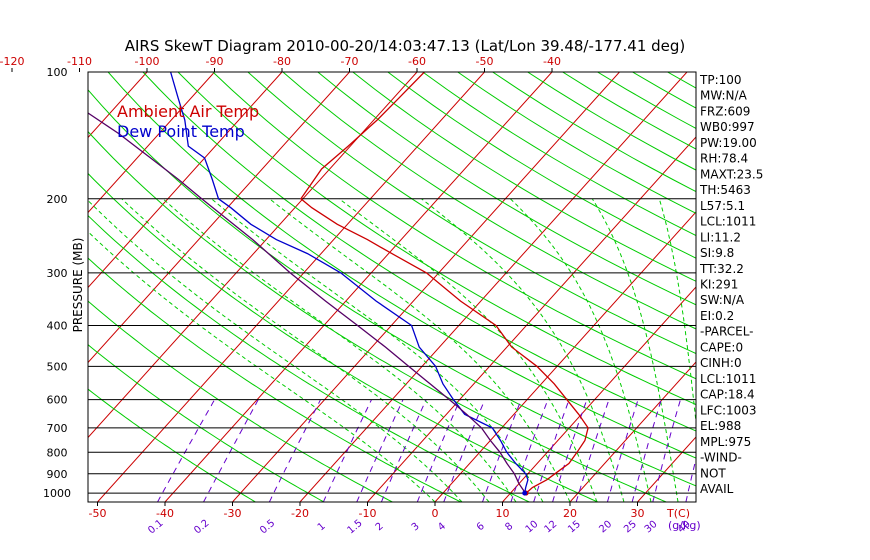 Image resolution: width=870 pixels, height=560 pixels. Describe the element at coordinates (552, 61) in the screenshot. I see `top-temp-tick-label: -40` at that location.